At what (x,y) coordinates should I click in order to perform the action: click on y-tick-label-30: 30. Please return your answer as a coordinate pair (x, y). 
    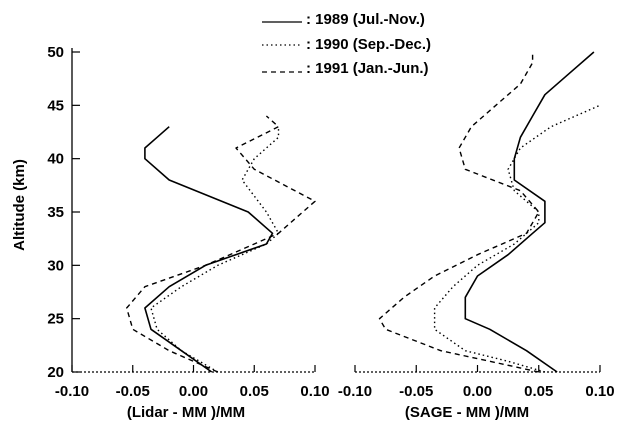
    Looking at the image, I should click on (55, 265).